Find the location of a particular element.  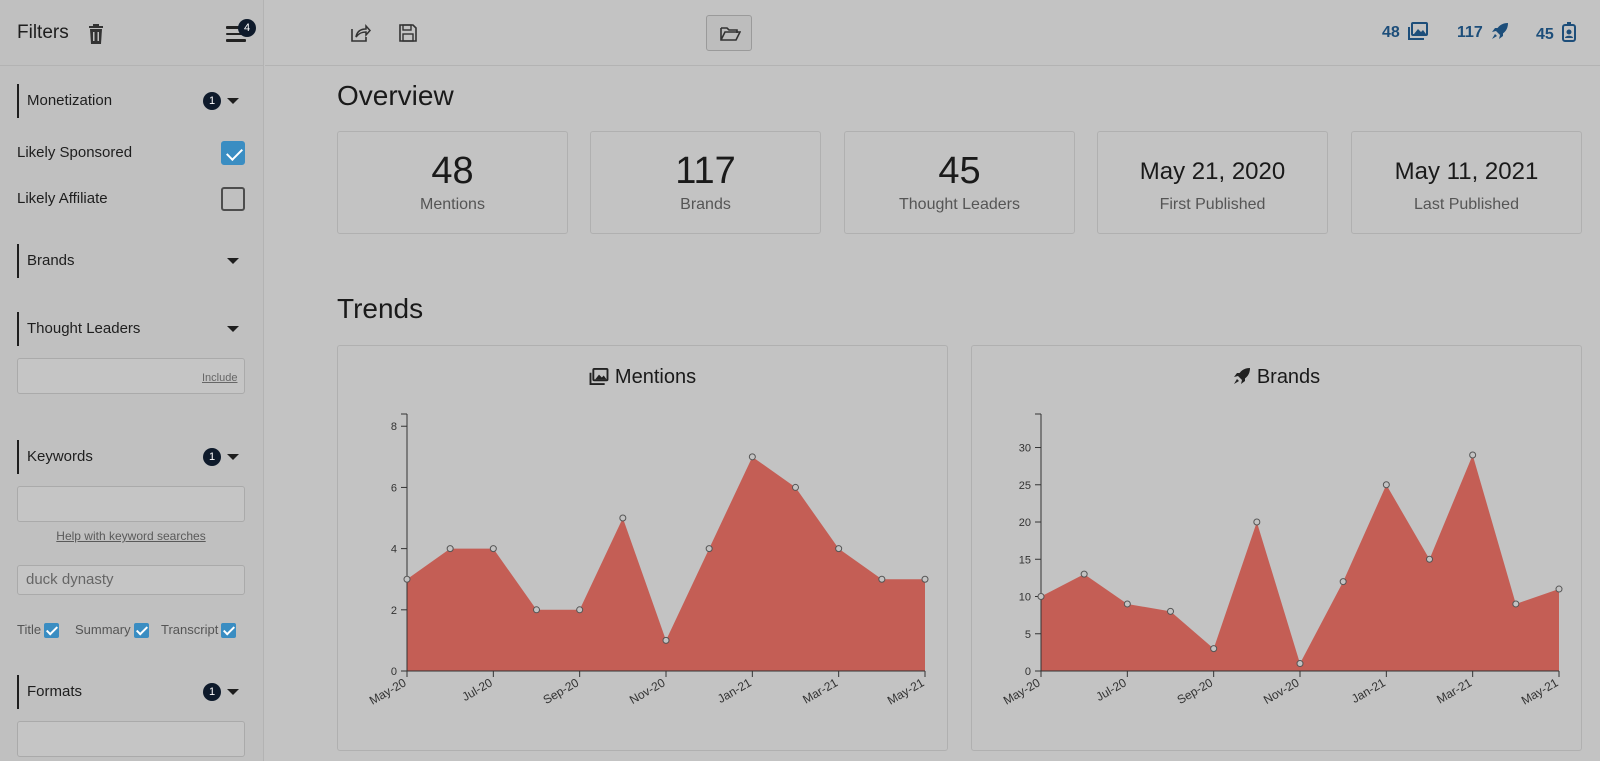

scope-title-label: Title is located at coordinates (29, 629).